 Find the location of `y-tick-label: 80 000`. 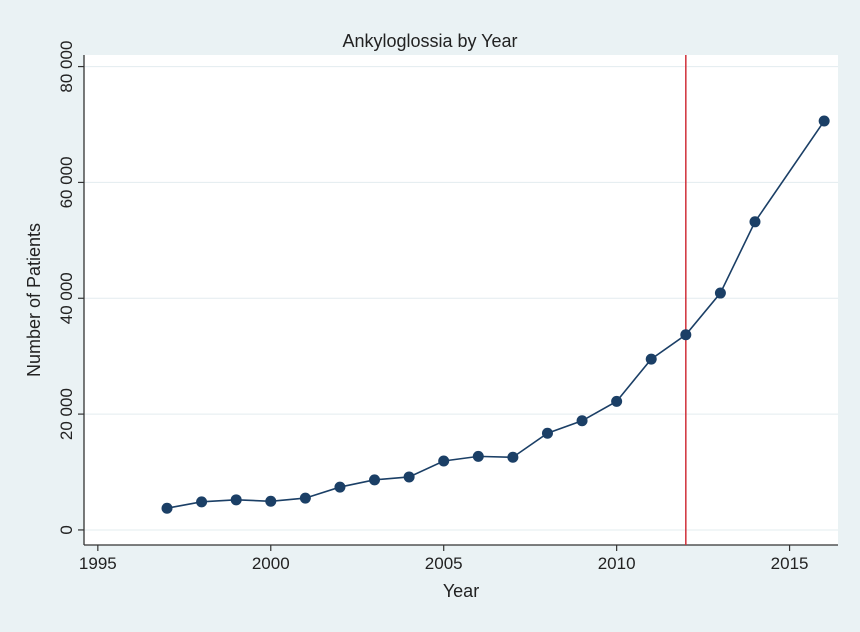

y-tick-label: 80 000 is located at coordinates (66, 67).